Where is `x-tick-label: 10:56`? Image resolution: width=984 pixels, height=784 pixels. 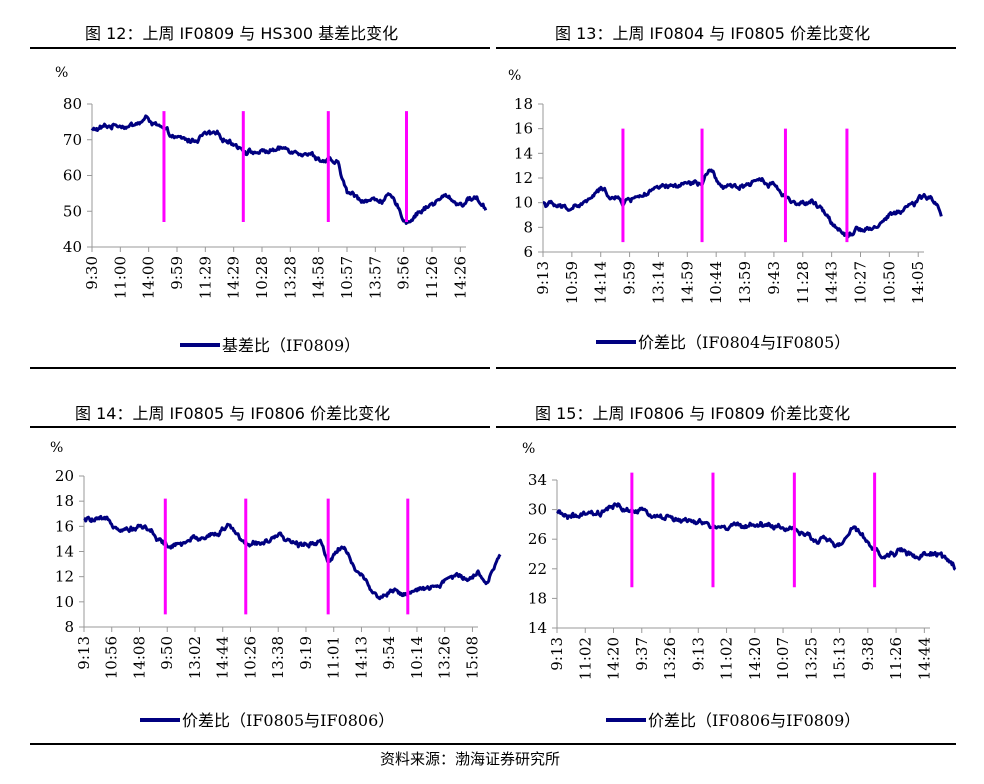
x-tick-label: 10:56 is located at coordinates (112, 657).